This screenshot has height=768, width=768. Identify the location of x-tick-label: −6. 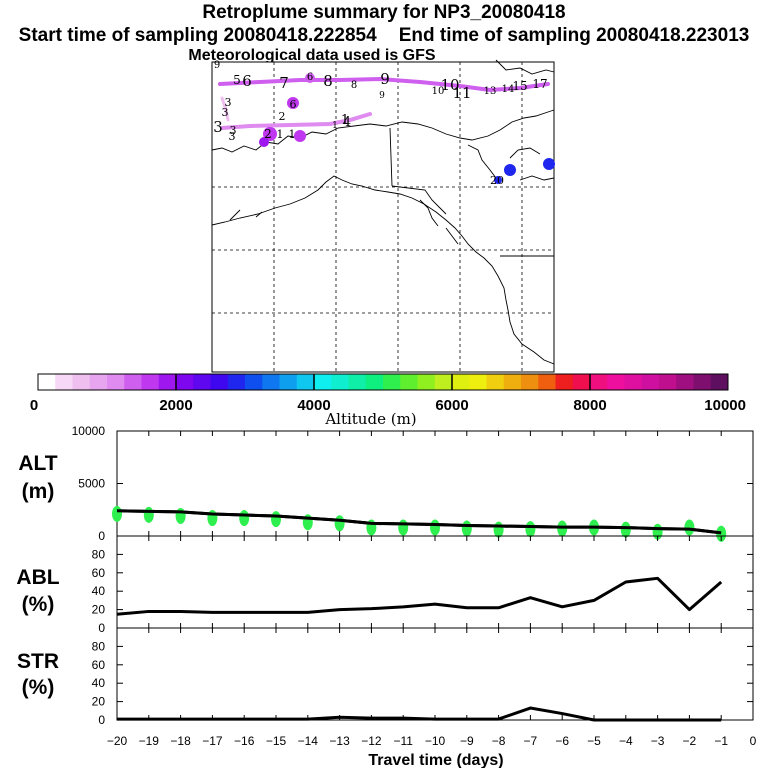
(562, 741).